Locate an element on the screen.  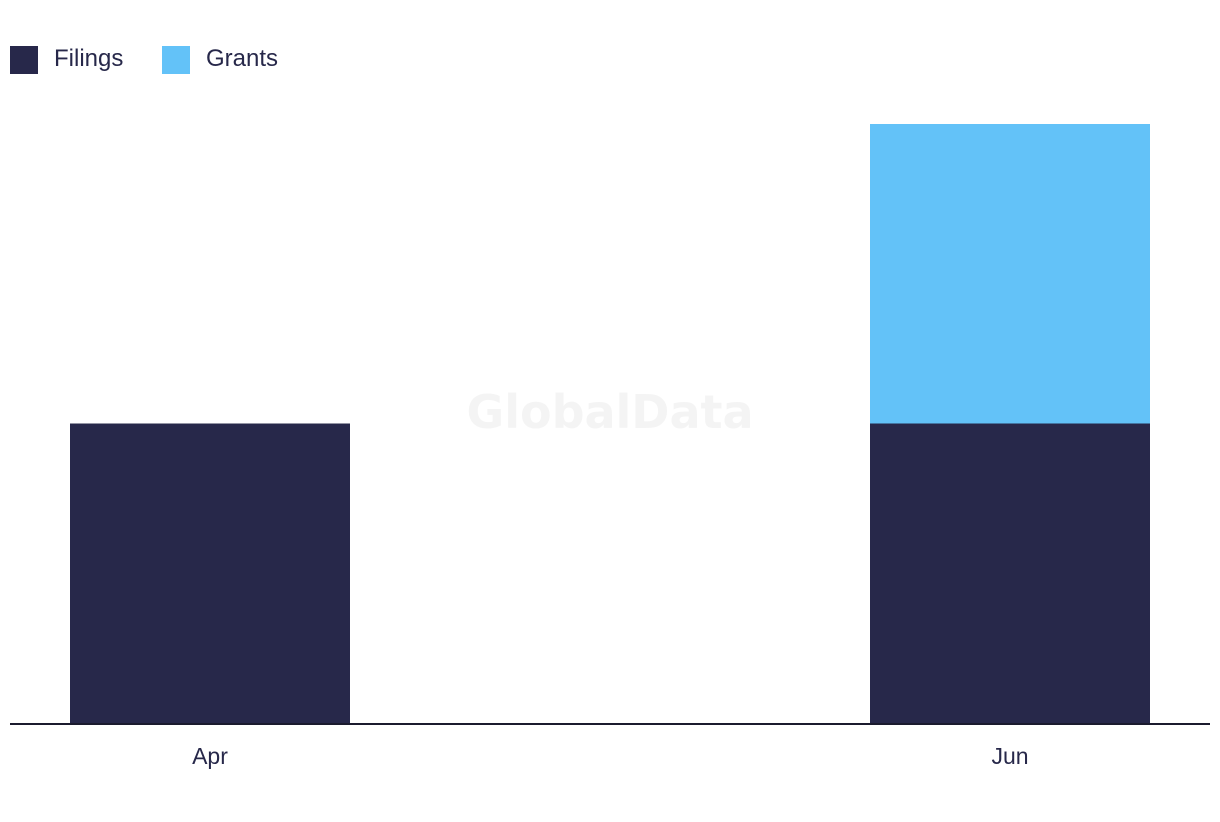
legend: Filings Grants is located at coordinates (144, 59).